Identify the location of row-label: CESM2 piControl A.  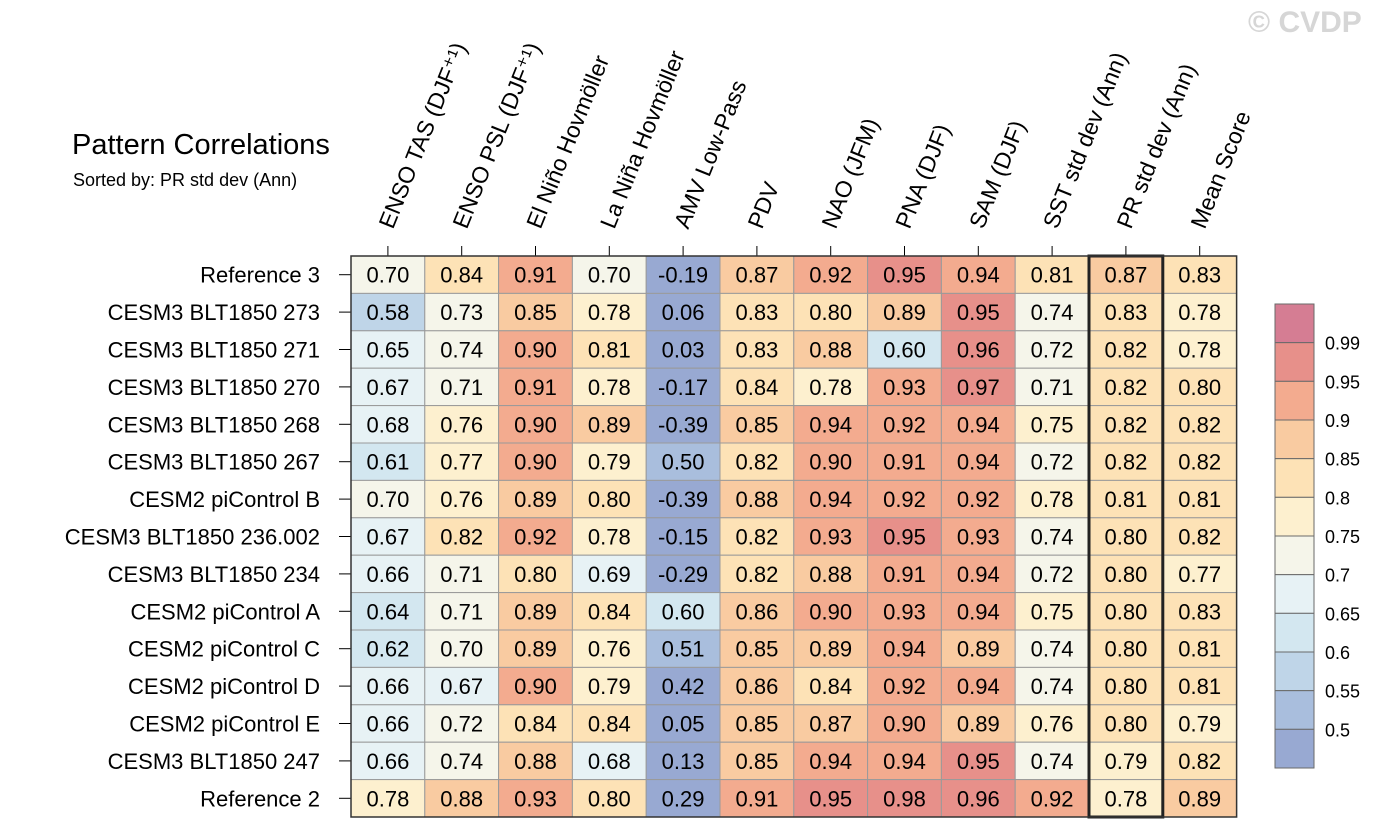
(225, 611).